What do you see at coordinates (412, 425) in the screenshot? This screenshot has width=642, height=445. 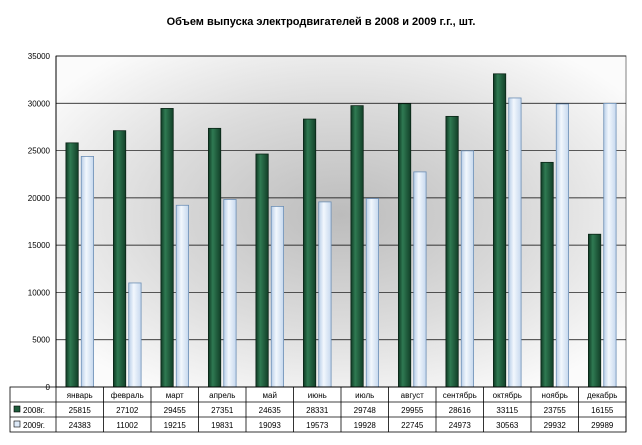 I see `data-label: 22745` at bounding box center [412, 425].